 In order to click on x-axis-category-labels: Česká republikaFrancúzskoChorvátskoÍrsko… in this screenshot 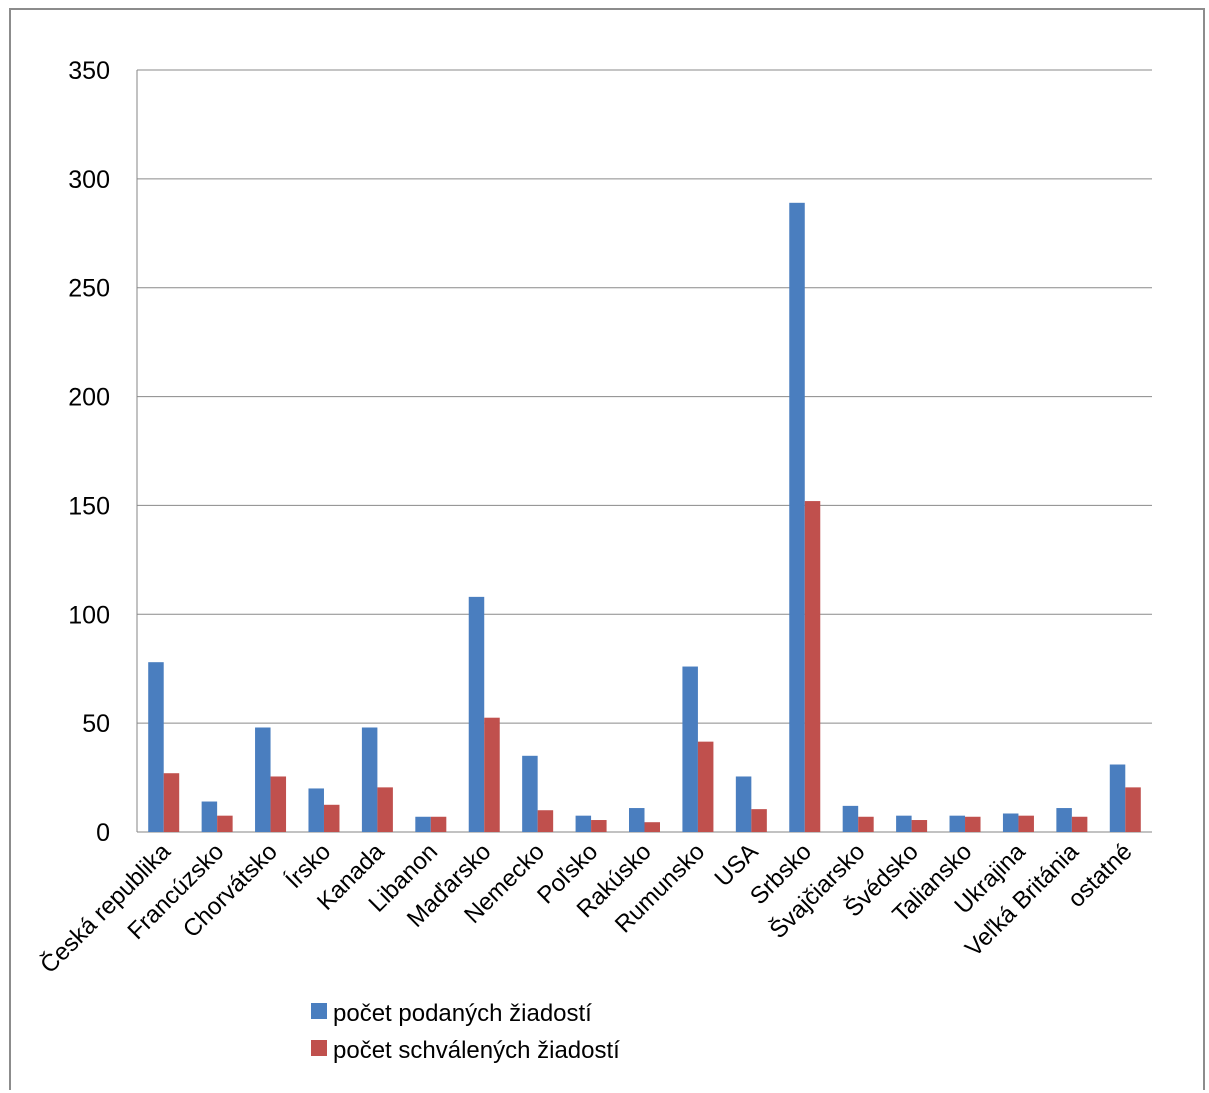, I will do `click(585, 908)`.